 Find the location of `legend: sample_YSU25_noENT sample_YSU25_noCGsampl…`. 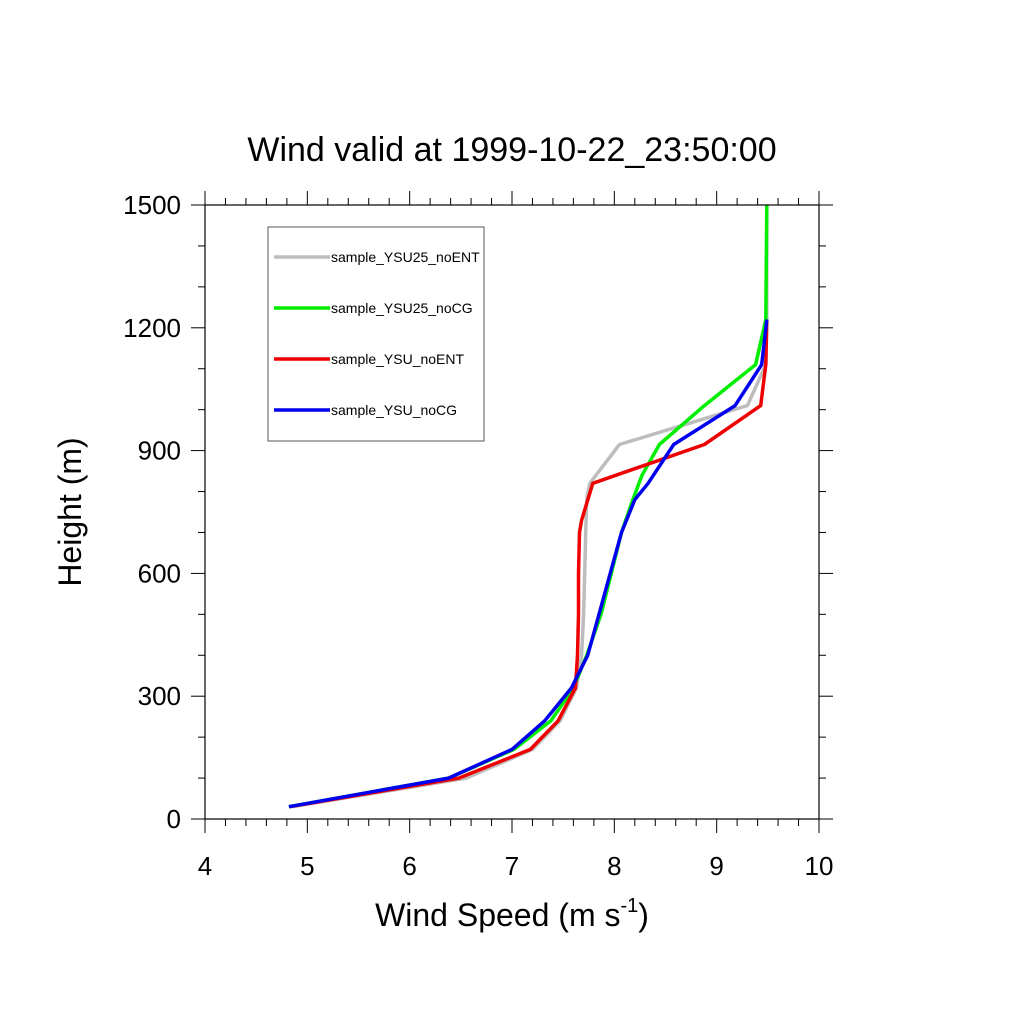

legend: sample_YSU25_noENT sample_YSU25_noCGsampl… is located at coordinates (376, 334).